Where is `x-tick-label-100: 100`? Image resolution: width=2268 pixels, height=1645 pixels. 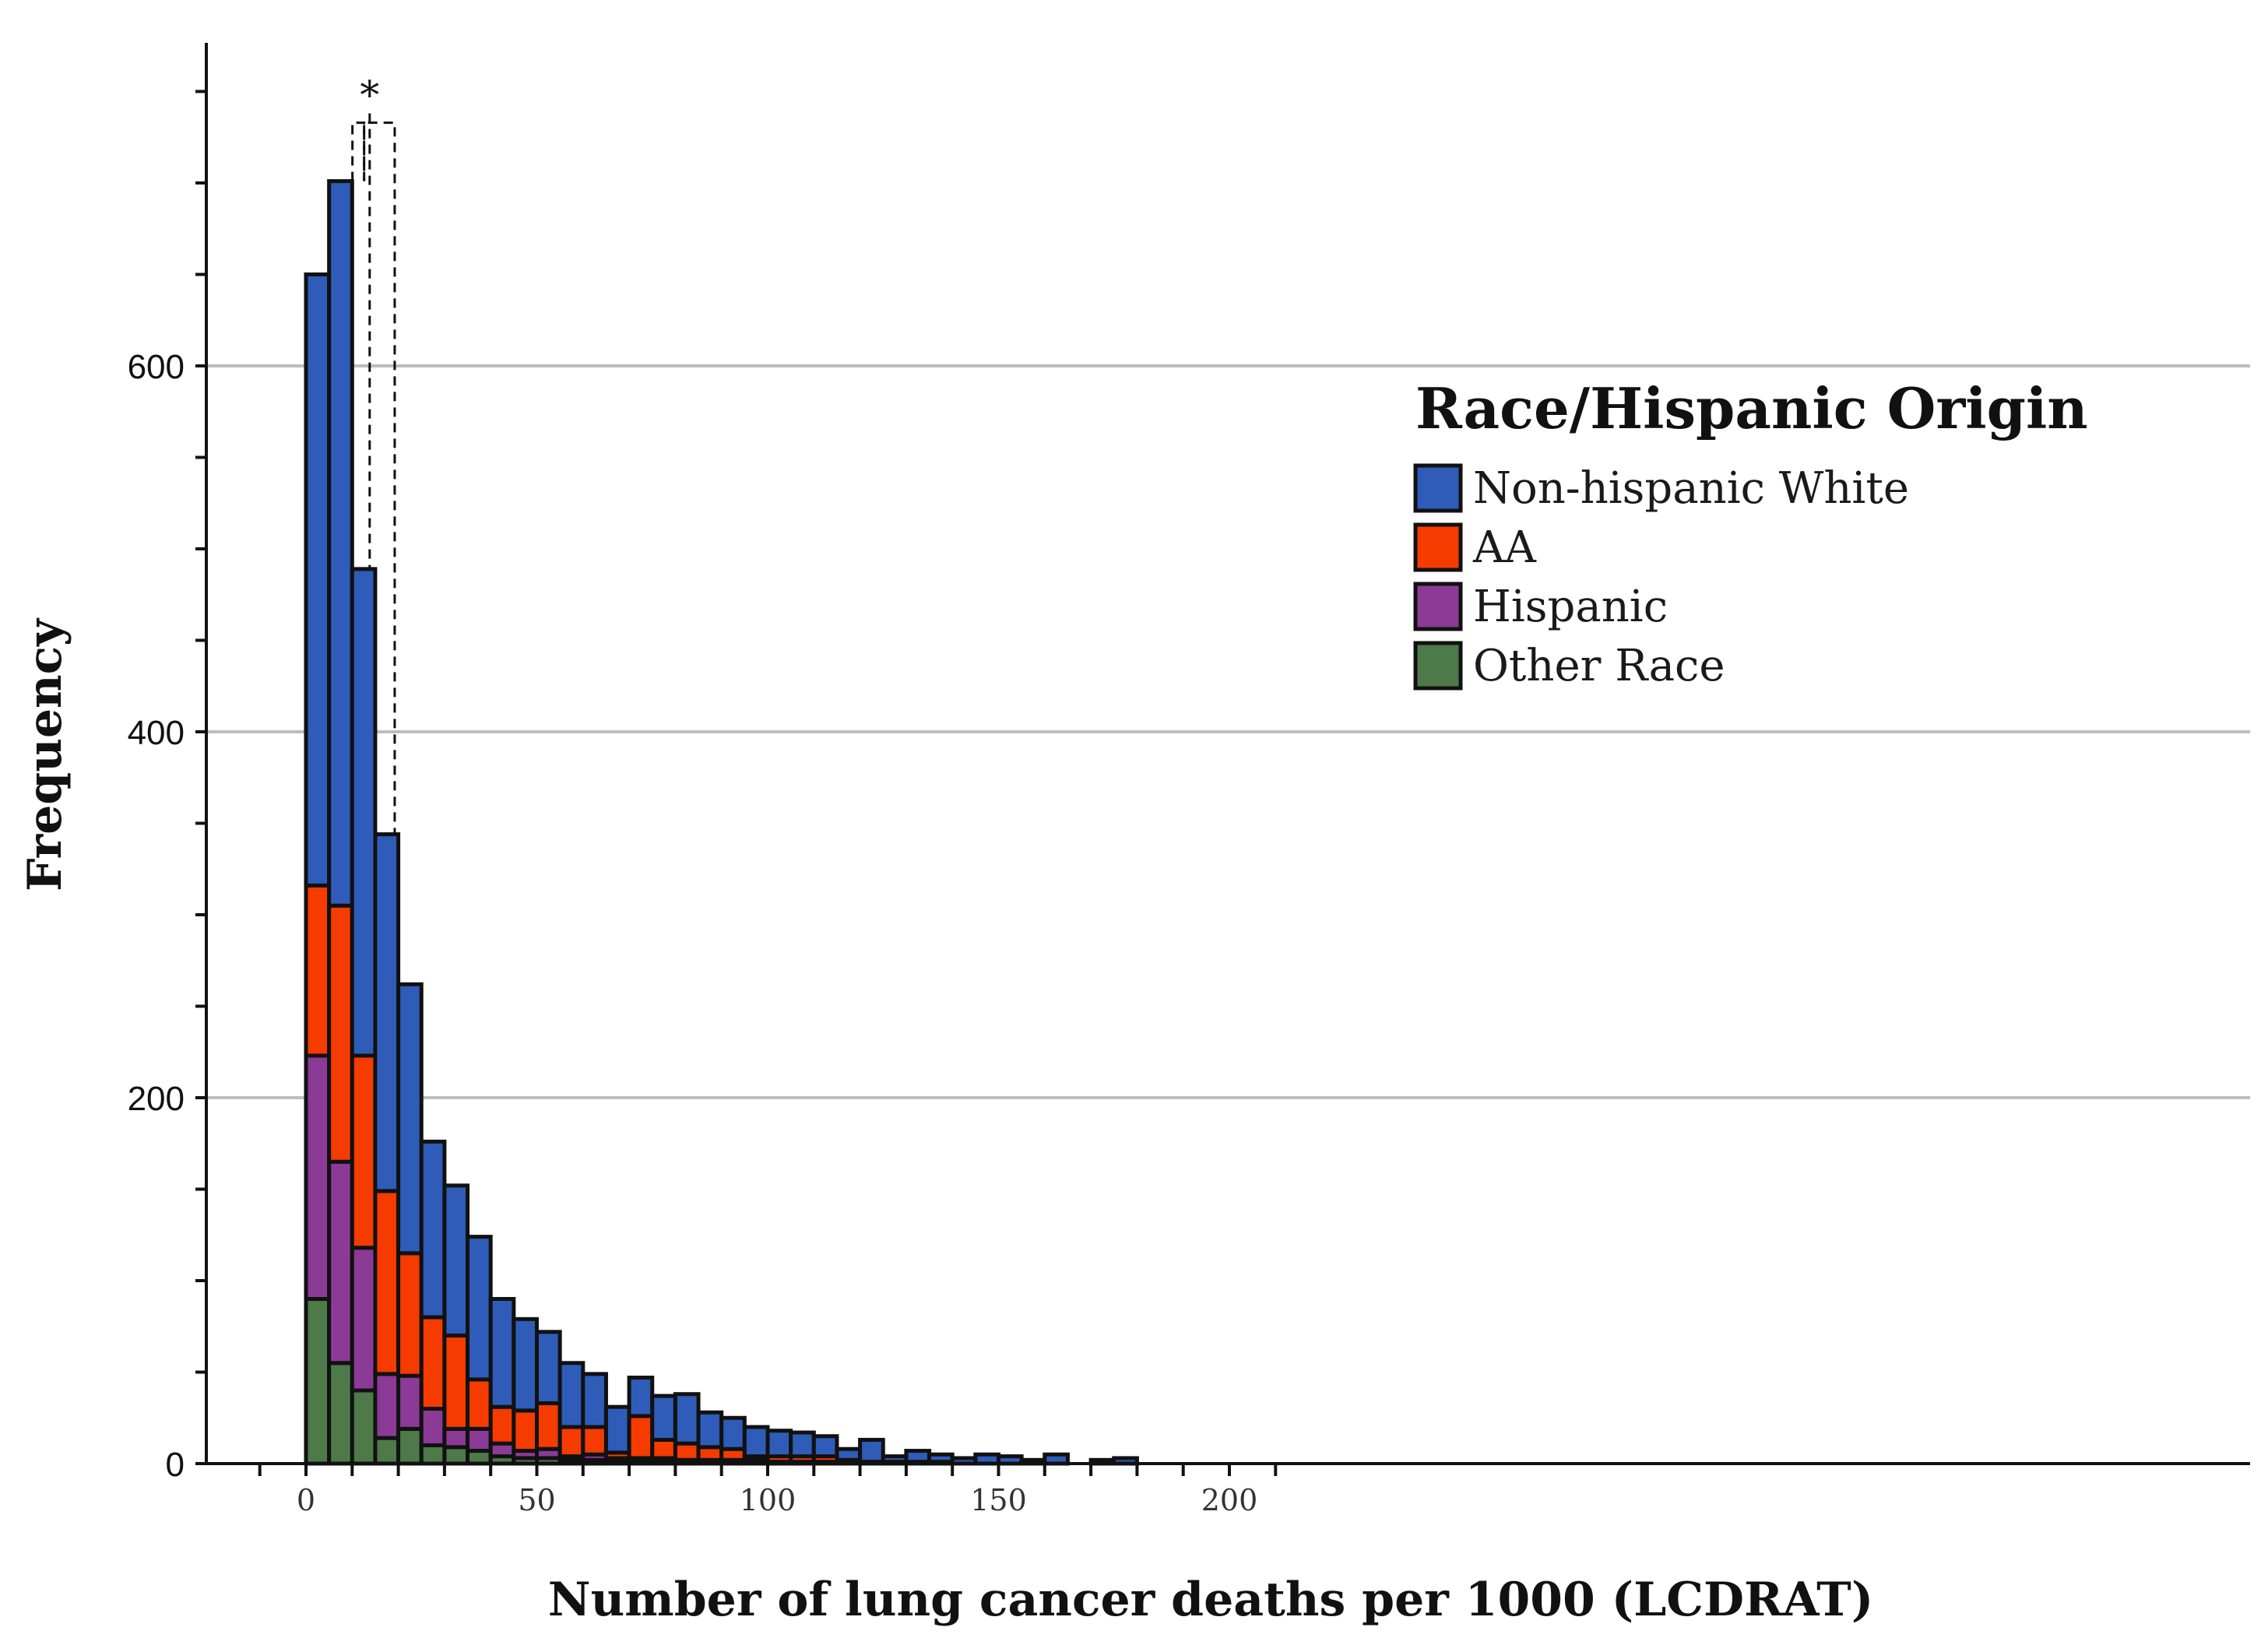 x-tick-label-100: 100 is located at coordinates (768, 1500).